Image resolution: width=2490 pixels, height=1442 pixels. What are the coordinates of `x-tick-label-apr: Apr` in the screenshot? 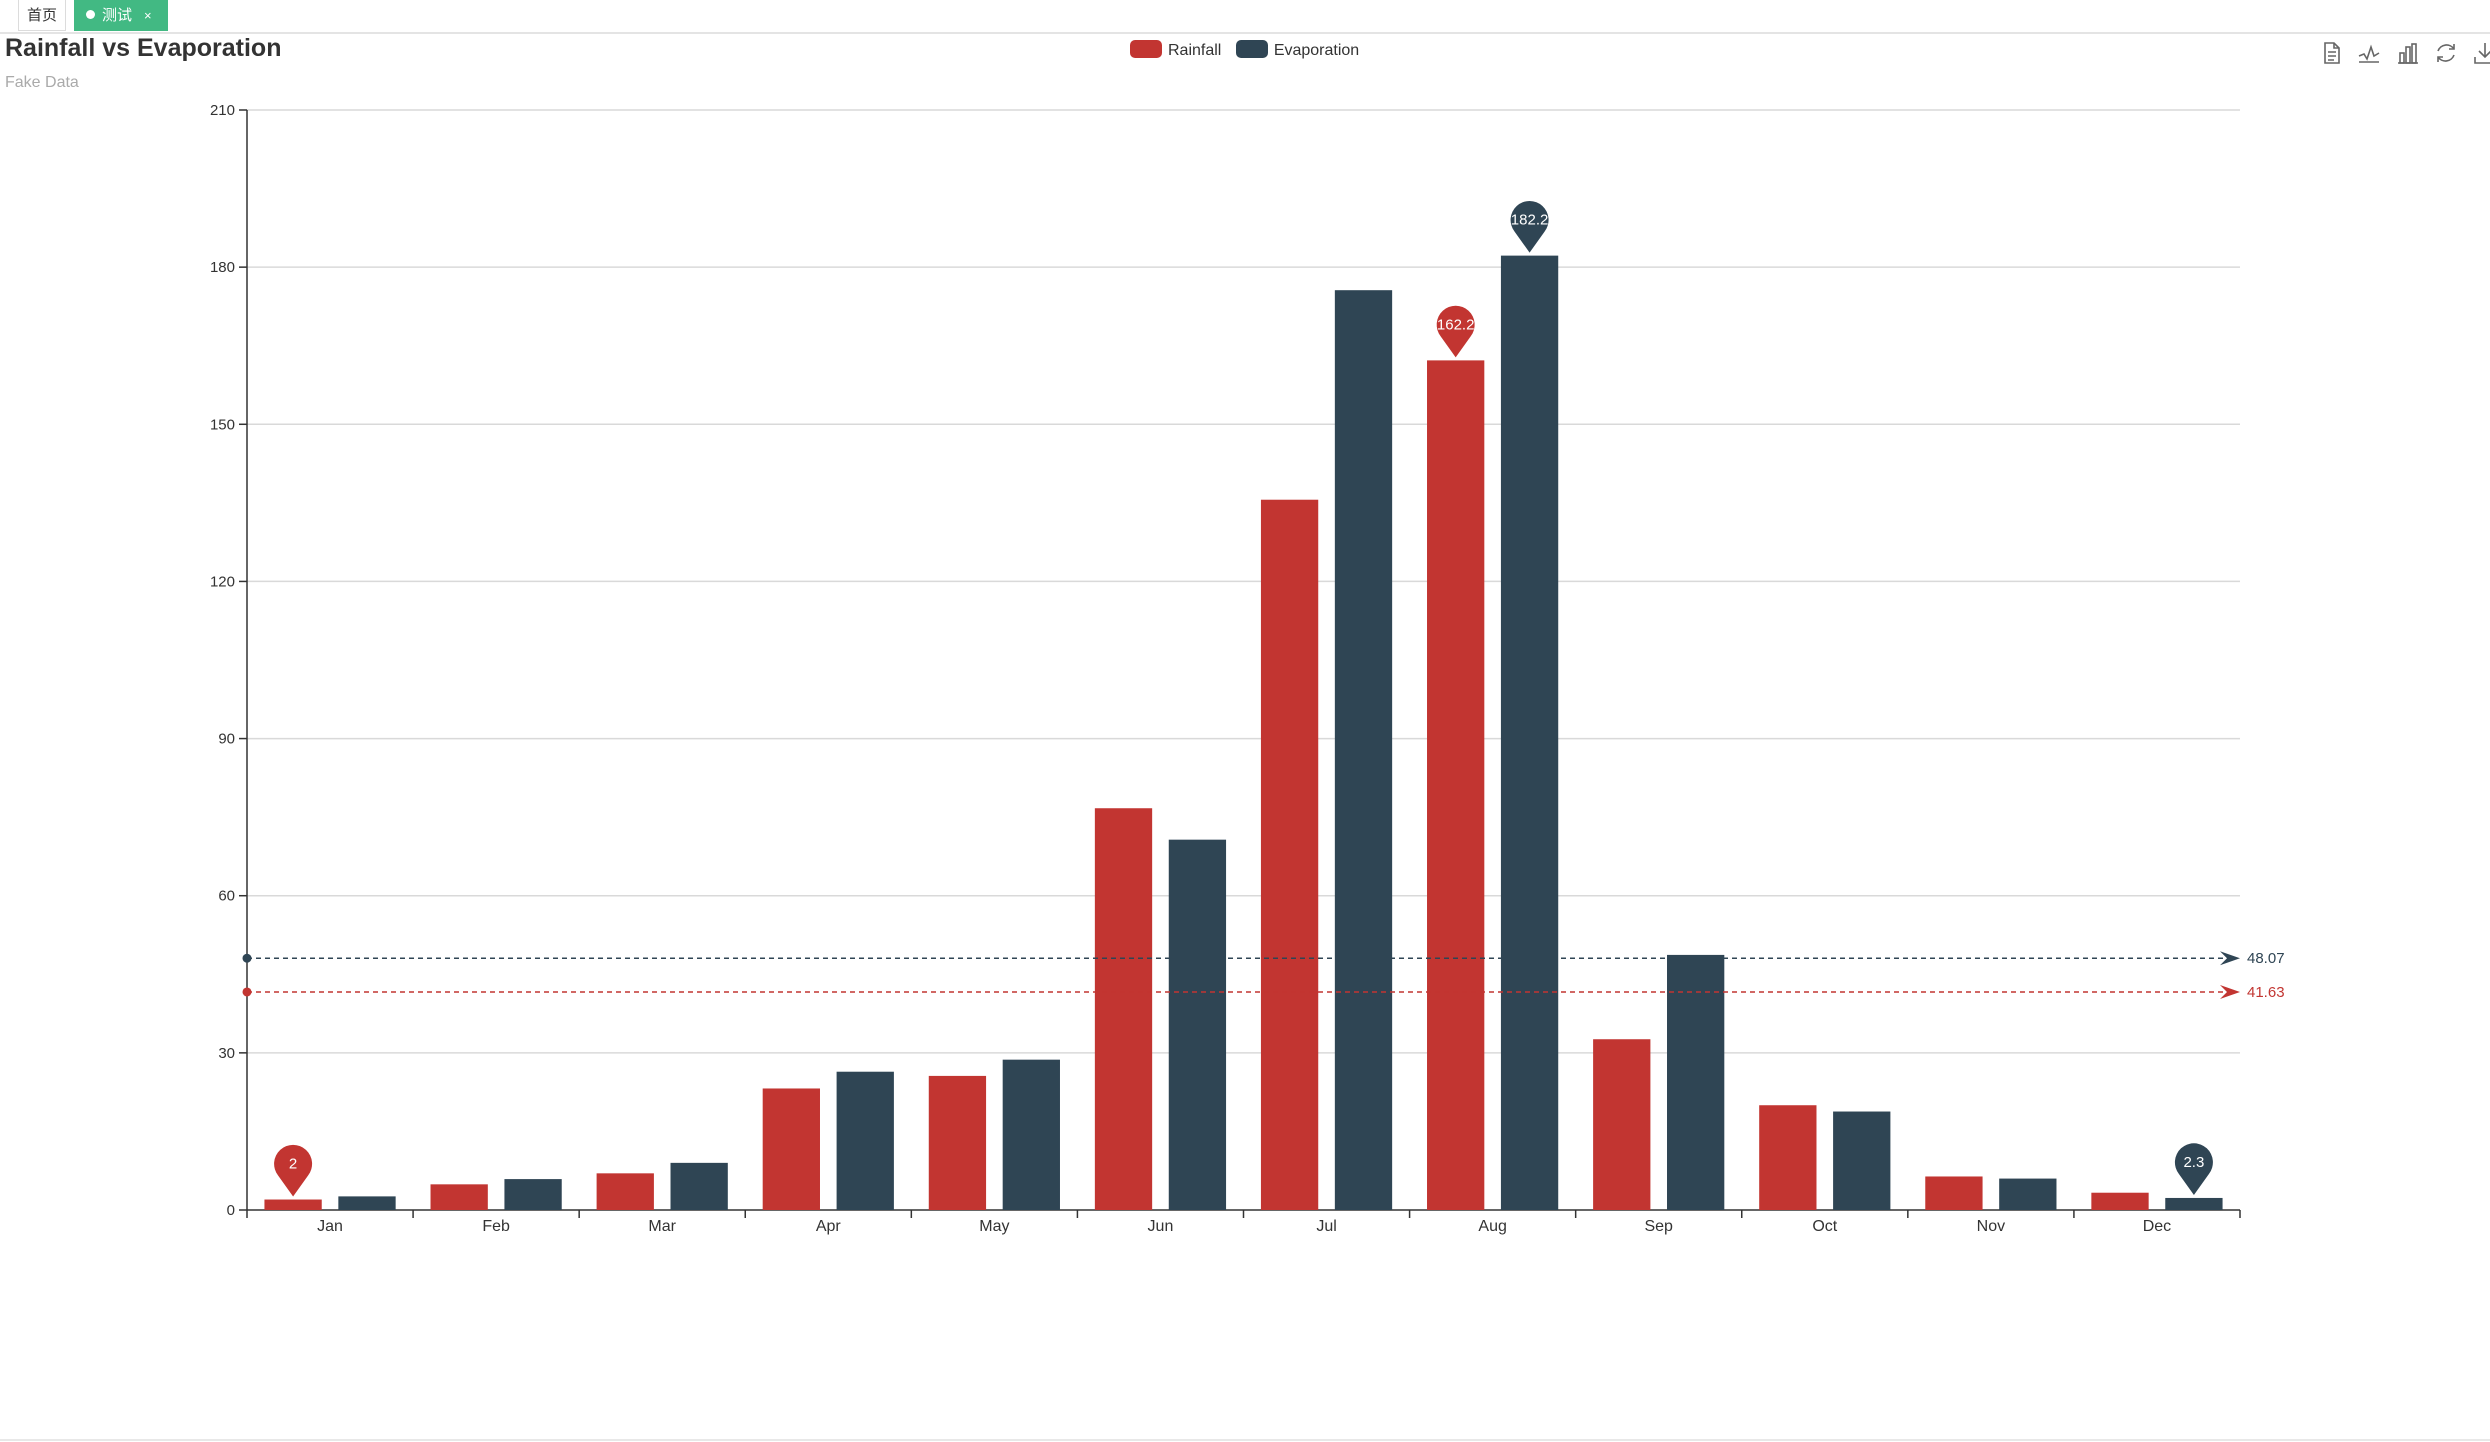 It's located at (829, 1226).